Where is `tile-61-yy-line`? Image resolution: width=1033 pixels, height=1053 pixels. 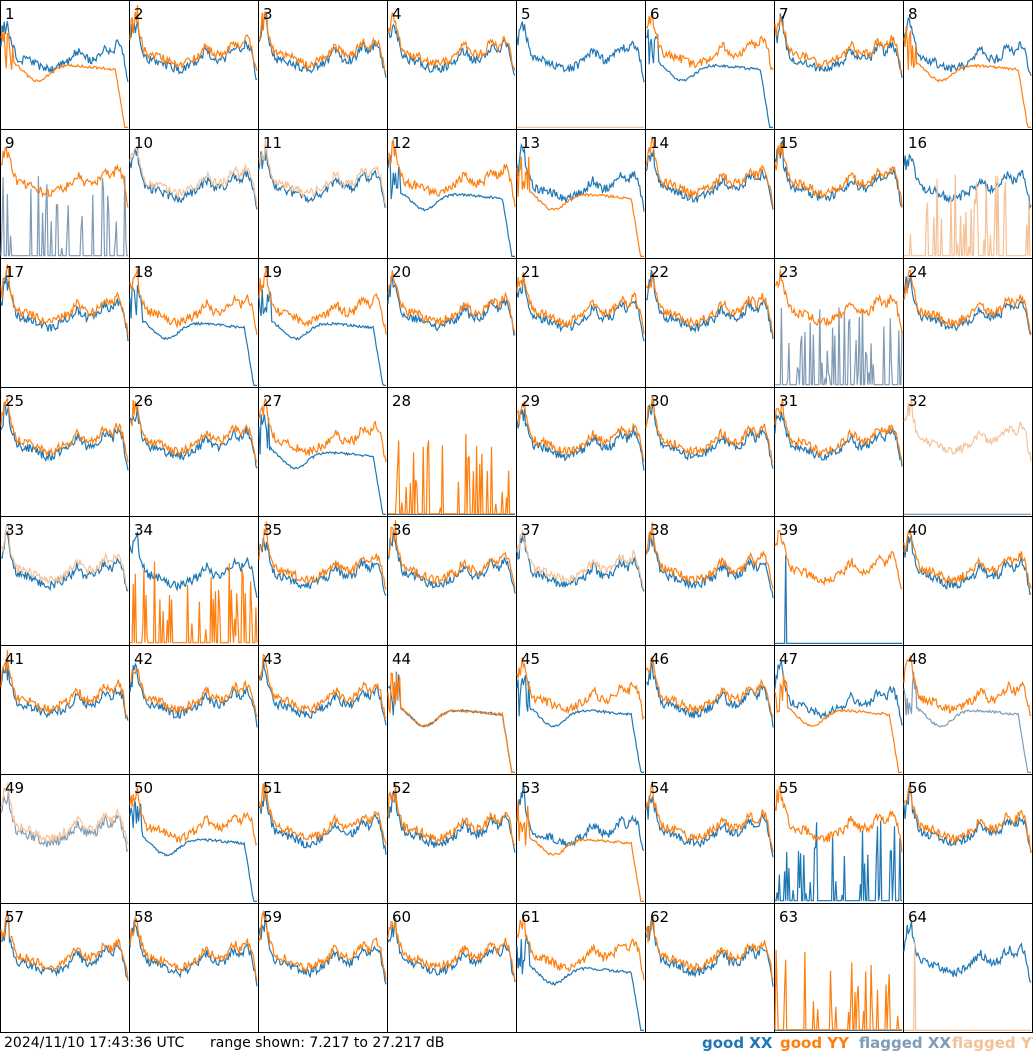
tile-61-yy-line is located at coordinates (580, 948).